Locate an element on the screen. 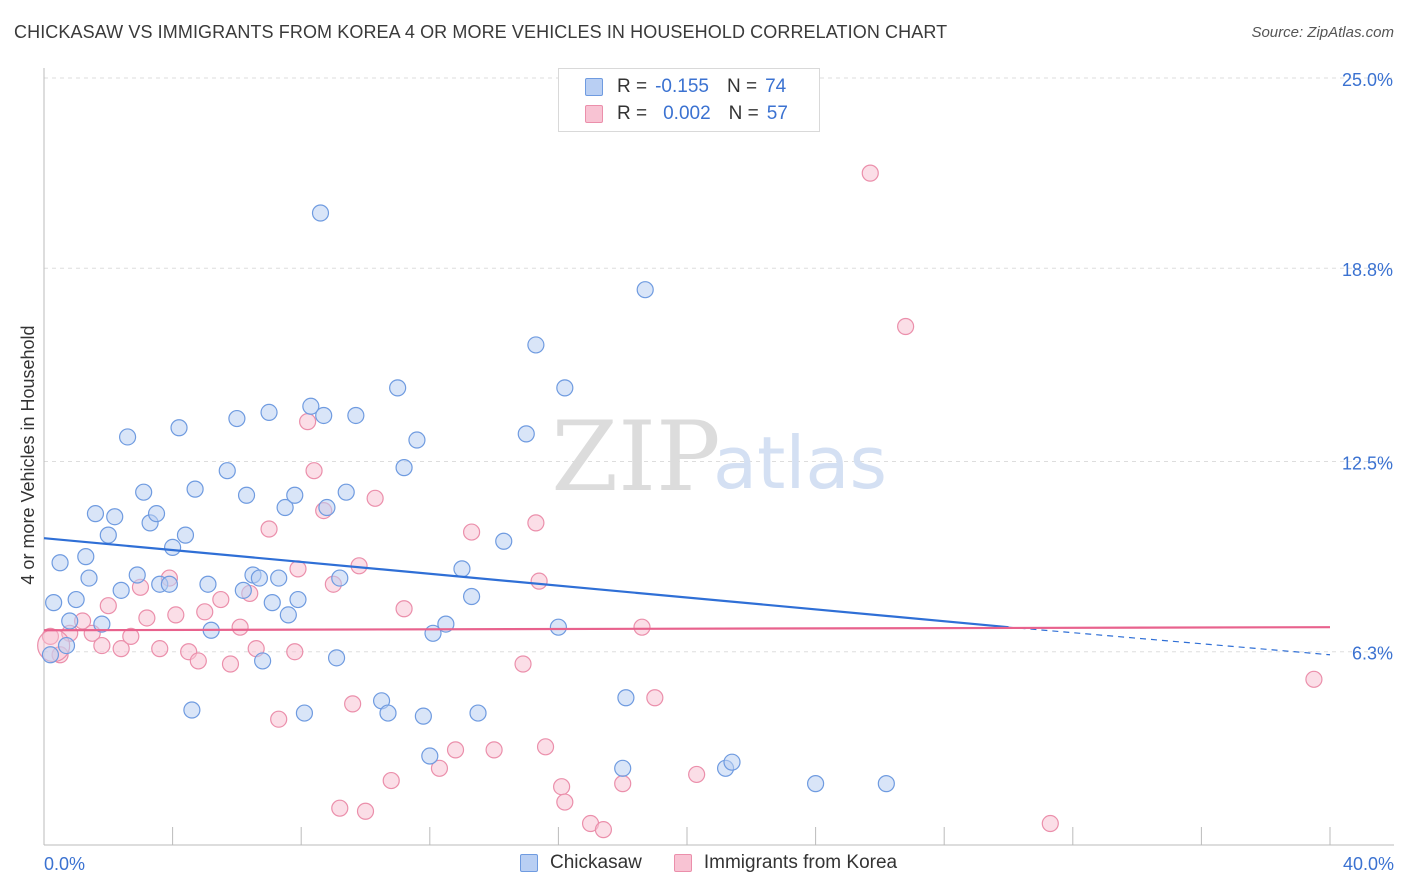  source-credit: Source: ZipAtlas.com is located at coordinates (1322, 32).